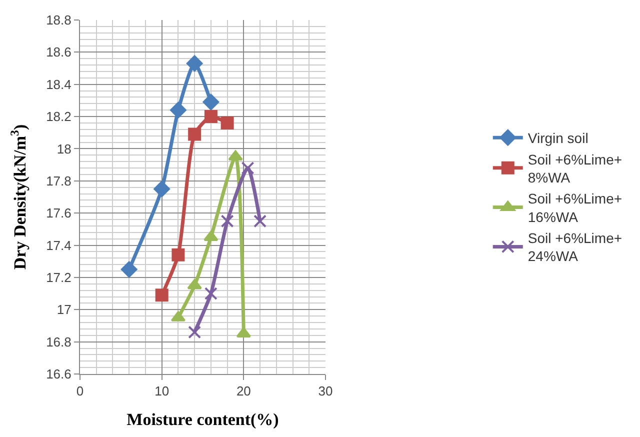 This screenshot has height=437, width=640. What do you see at coordinates (59, 374) in the screenshot?
I see `y-tick-label: 16.6` at bounding box center [59, 374].